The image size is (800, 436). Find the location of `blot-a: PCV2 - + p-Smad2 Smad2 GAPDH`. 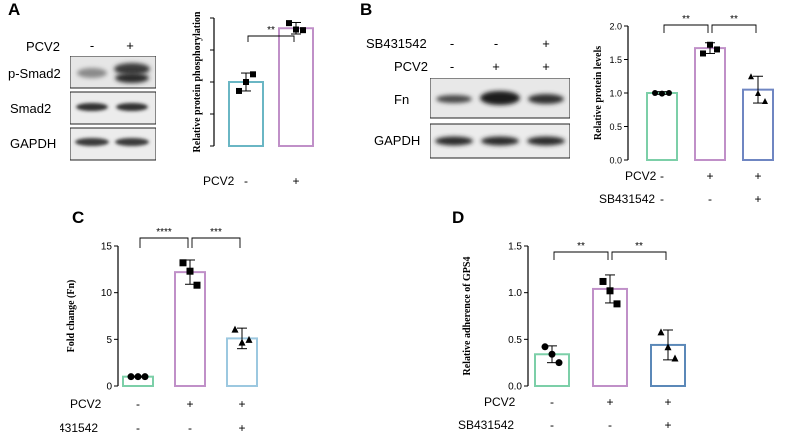

blot-a: PCV2 - + p-Smad2 Smad2 GAPDH is located at coordinates (85, 85).